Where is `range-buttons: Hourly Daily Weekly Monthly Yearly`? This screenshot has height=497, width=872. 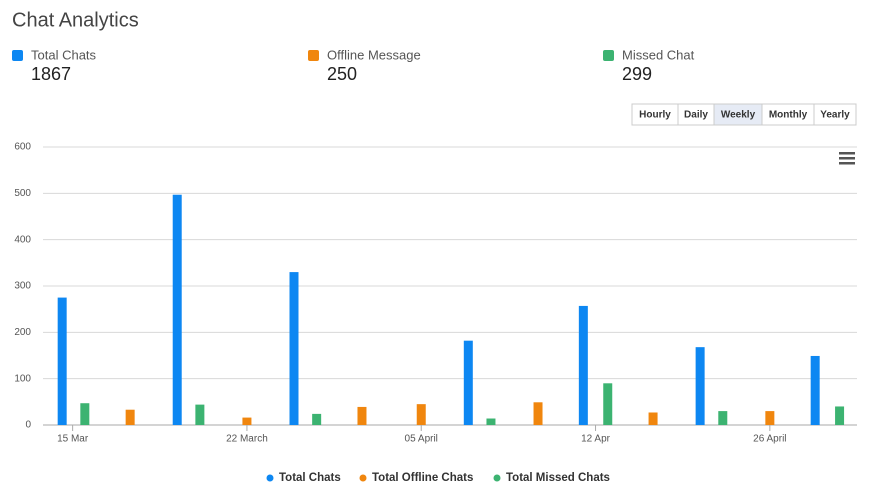 range-buttons: Hourly Daily Weekly Monthly Yearly is located at coordinates (744, 114).